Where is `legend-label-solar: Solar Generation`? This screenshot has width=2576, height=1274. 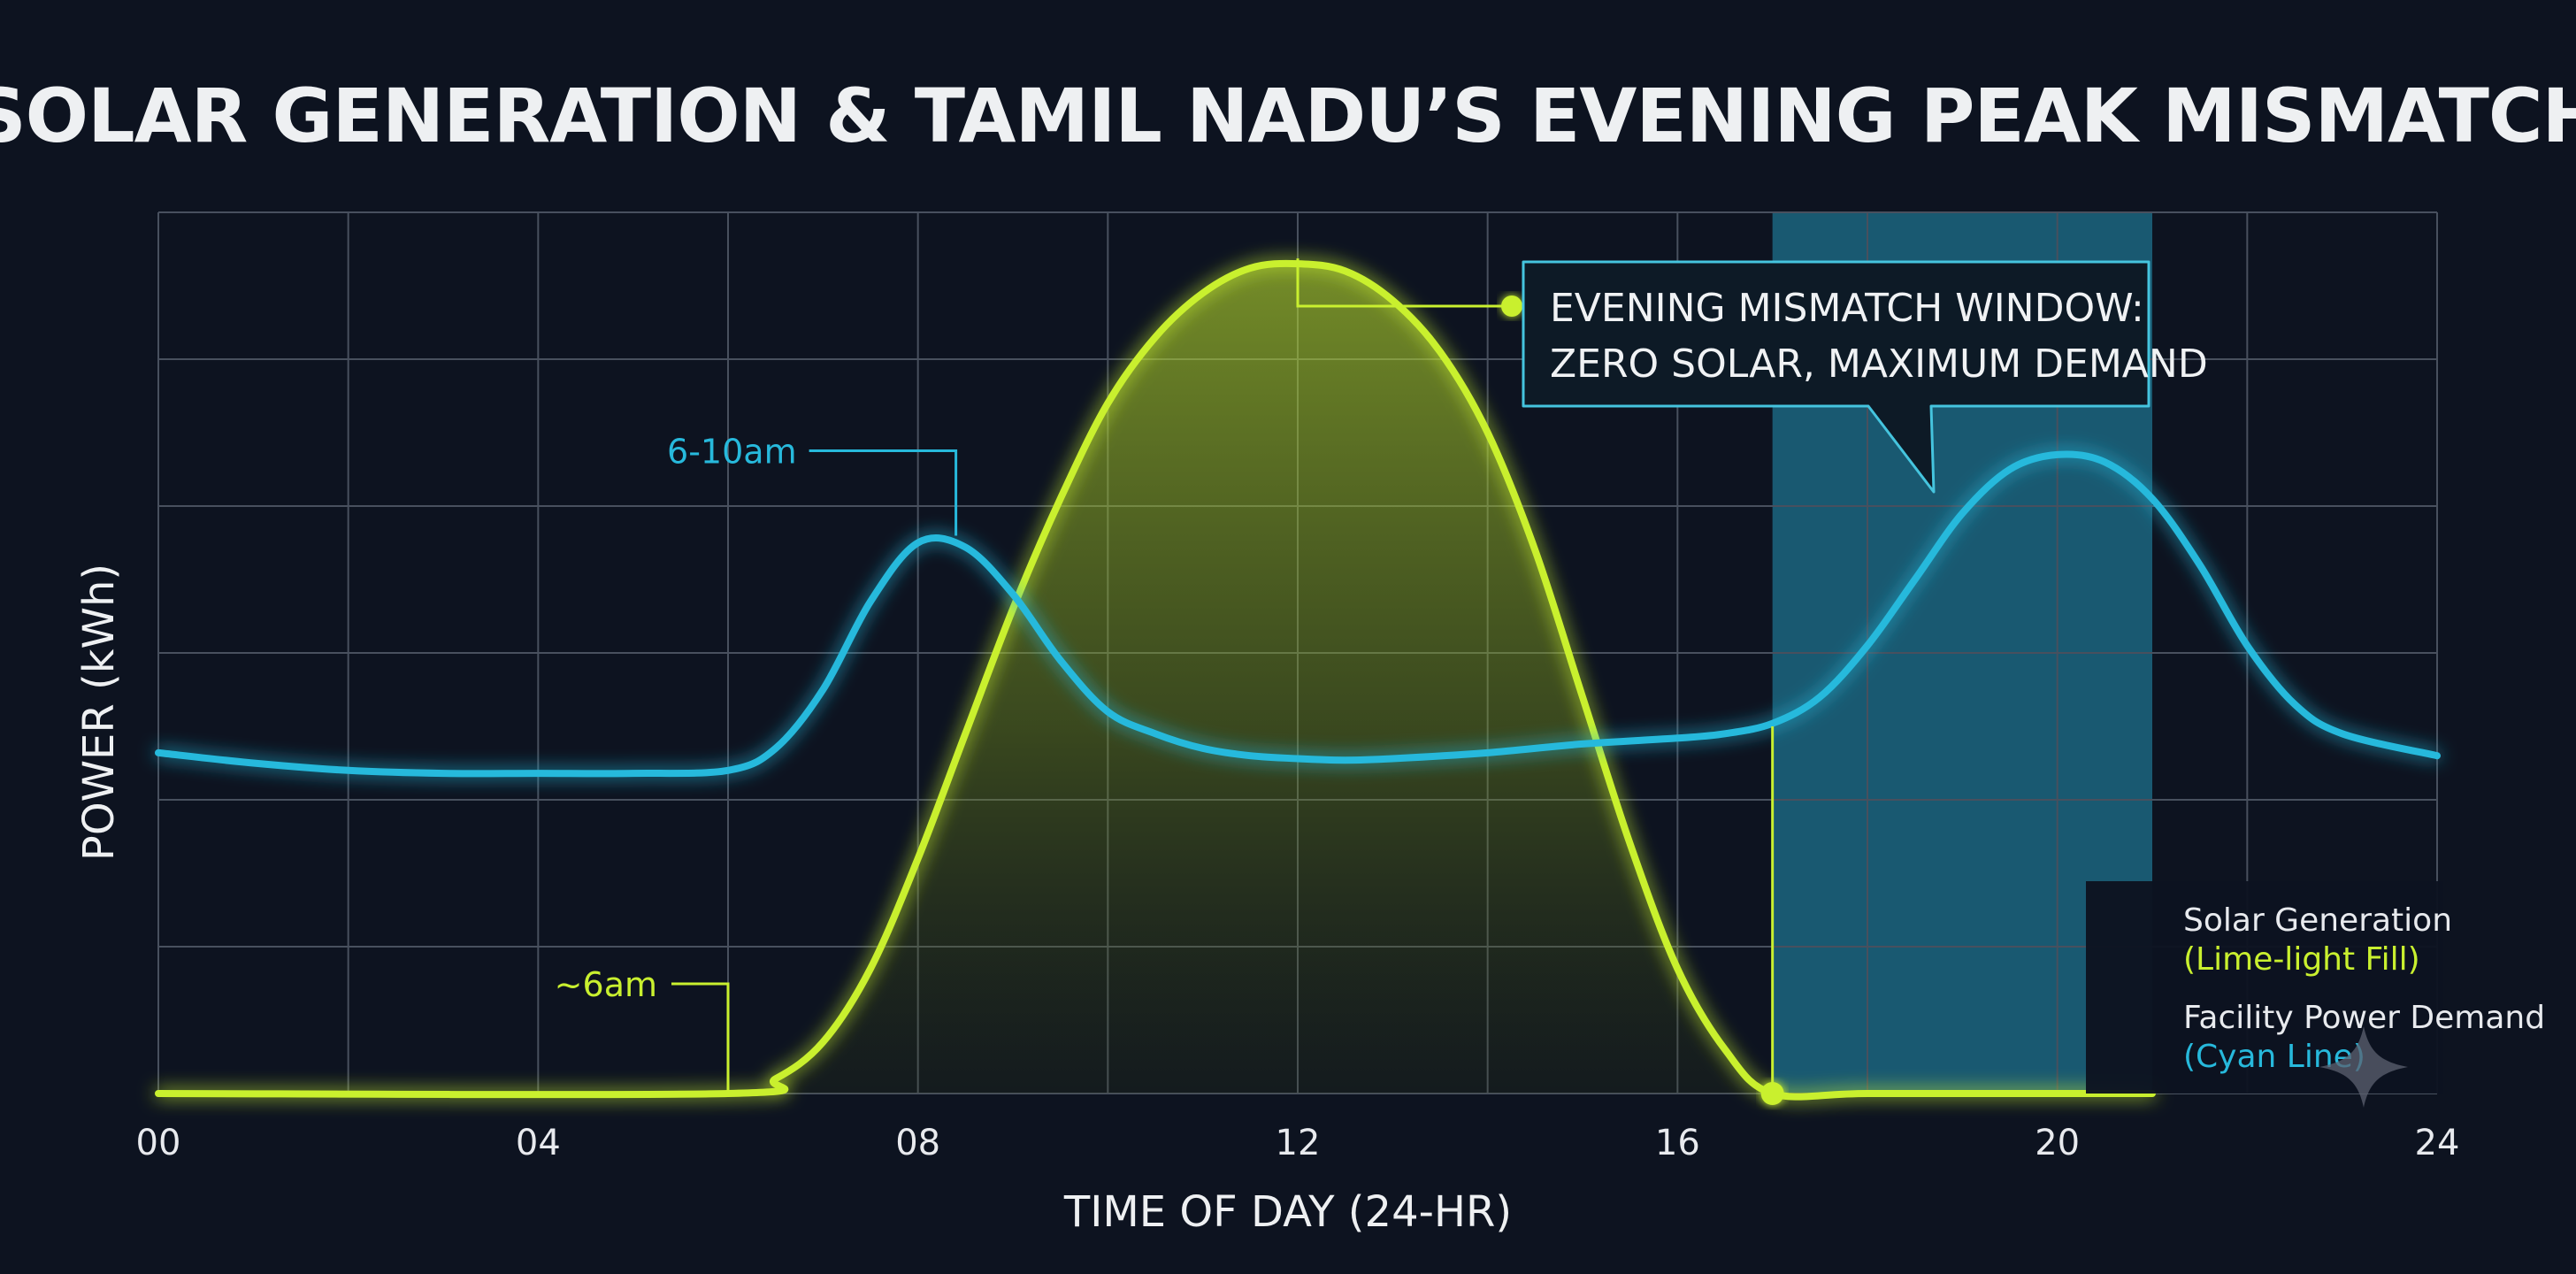
legend-label-solar: Solar Generation is located at coordinates (2317, 920).